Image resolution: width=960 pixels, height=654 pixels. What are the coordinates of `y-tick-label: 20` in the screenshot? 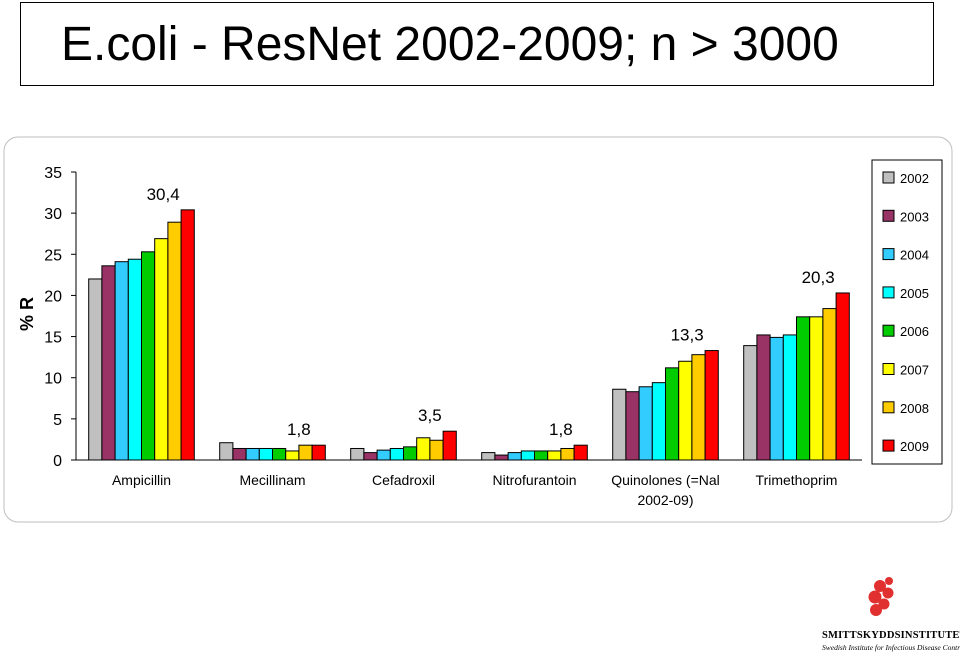 It's located at (53, 296).